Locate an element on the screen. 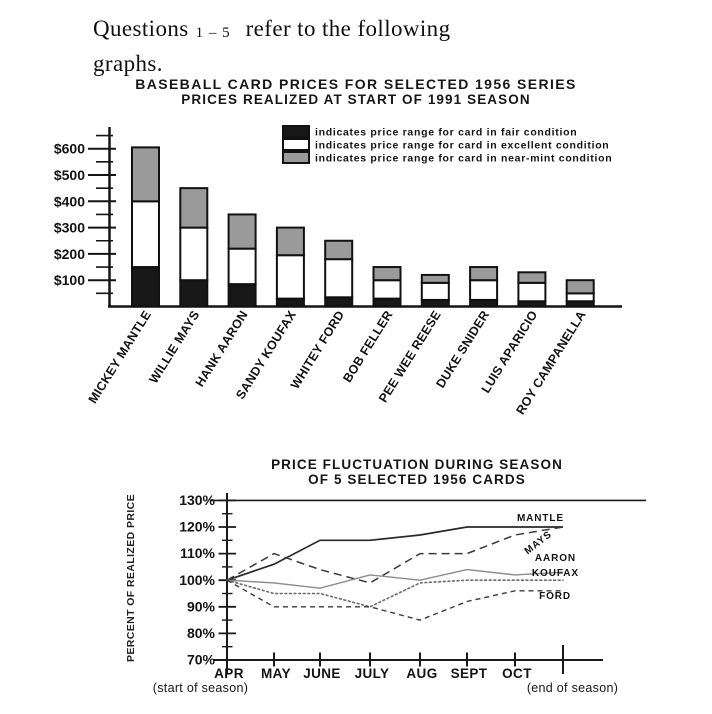 This screenshot has width=712, height=714. series-line-mays is located at coordinates (395, 555).